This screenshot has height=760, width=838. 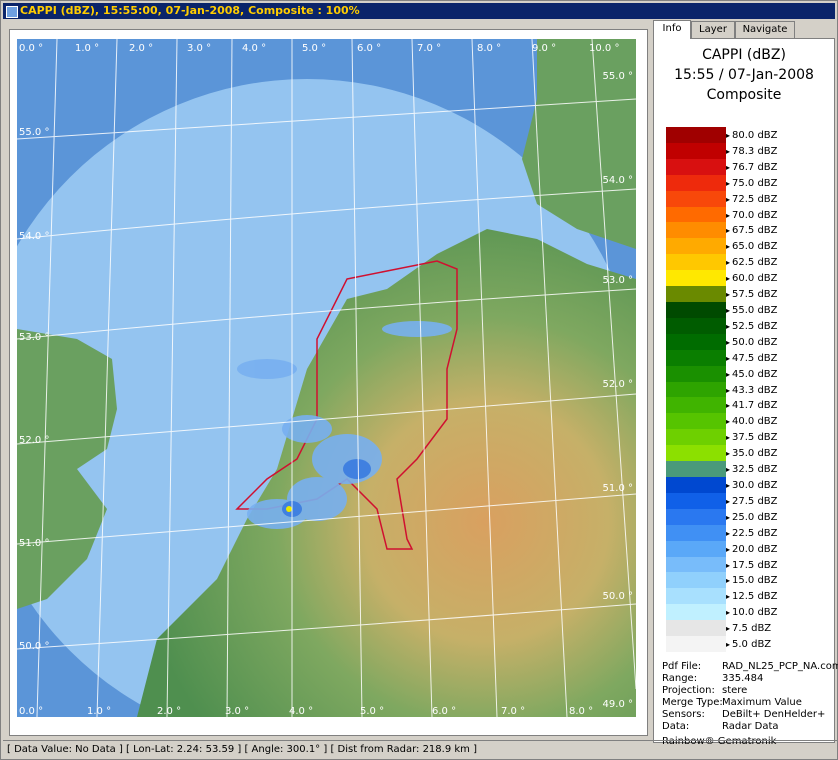 I want to click on tab-layer: Layer, so click(x=713, y=29).